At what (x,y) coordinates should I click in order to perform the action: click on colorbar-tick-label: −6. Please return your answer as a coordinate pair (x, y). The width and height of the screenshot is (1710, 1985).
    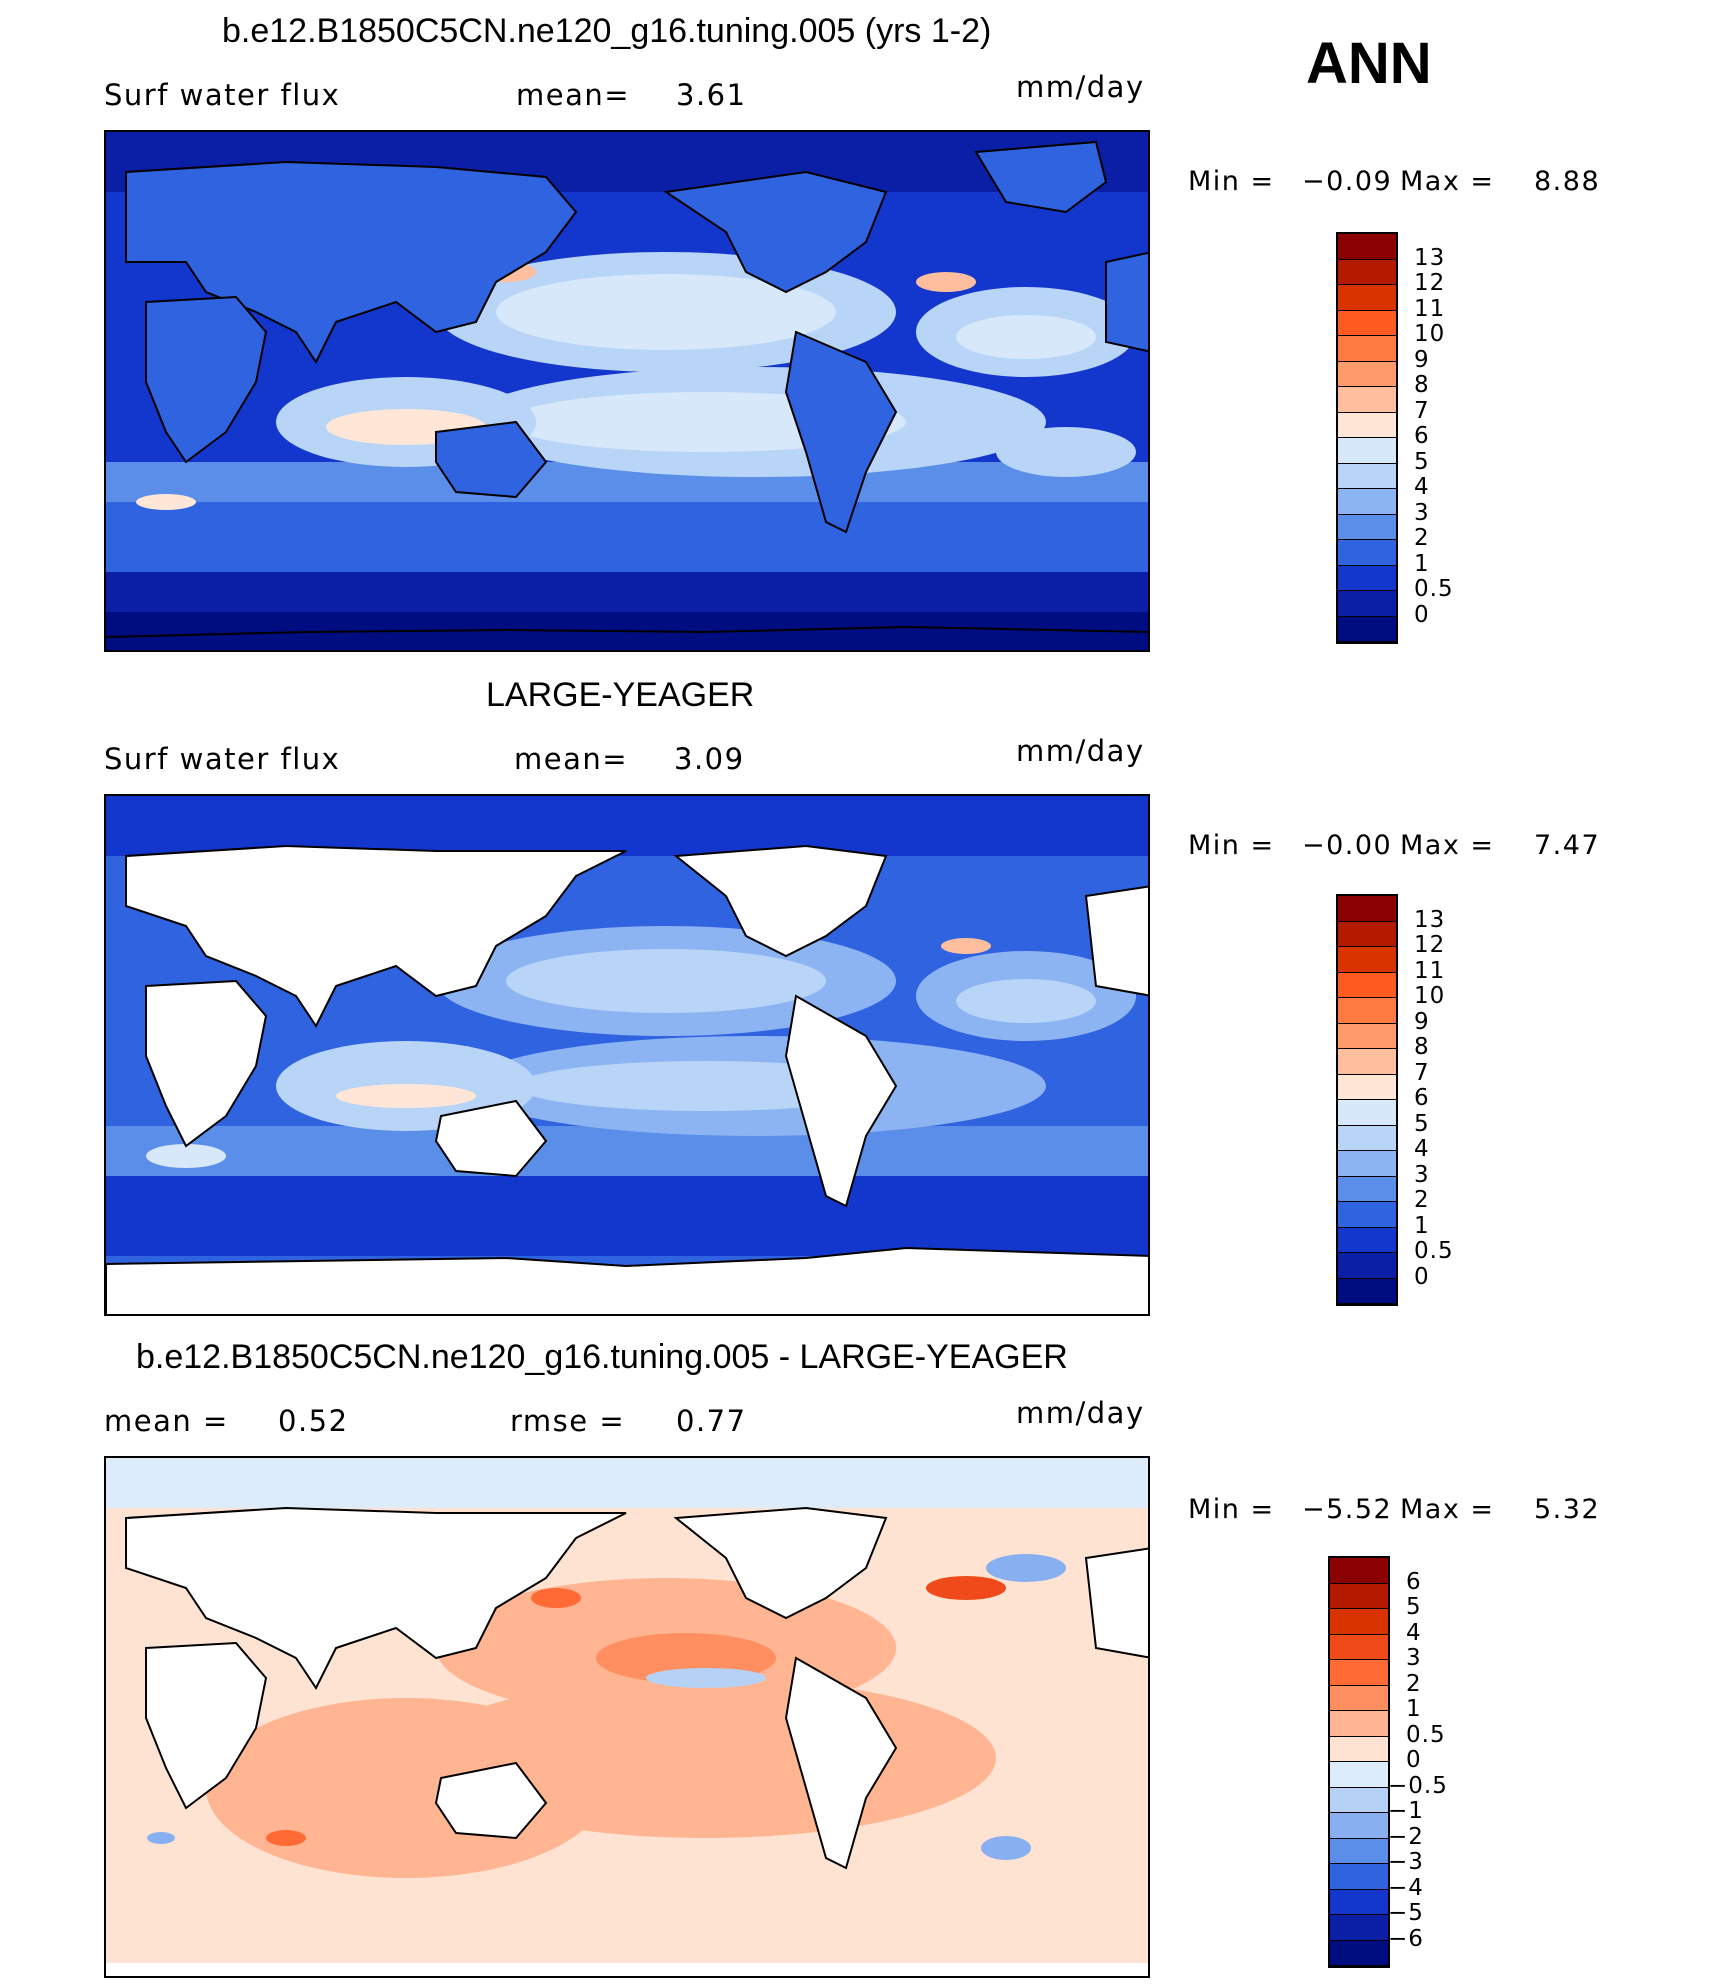
    Looking at the image, I should click on (1406, 1938).